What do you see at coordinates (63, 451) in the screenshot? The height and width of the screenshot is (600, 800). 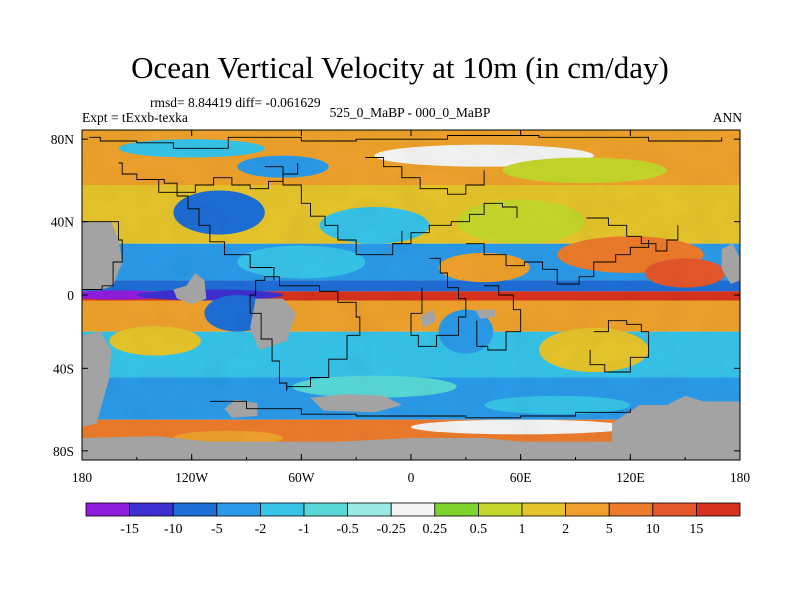 I see `y-tick-label-4: 80S` at bounding box center [63, 451].